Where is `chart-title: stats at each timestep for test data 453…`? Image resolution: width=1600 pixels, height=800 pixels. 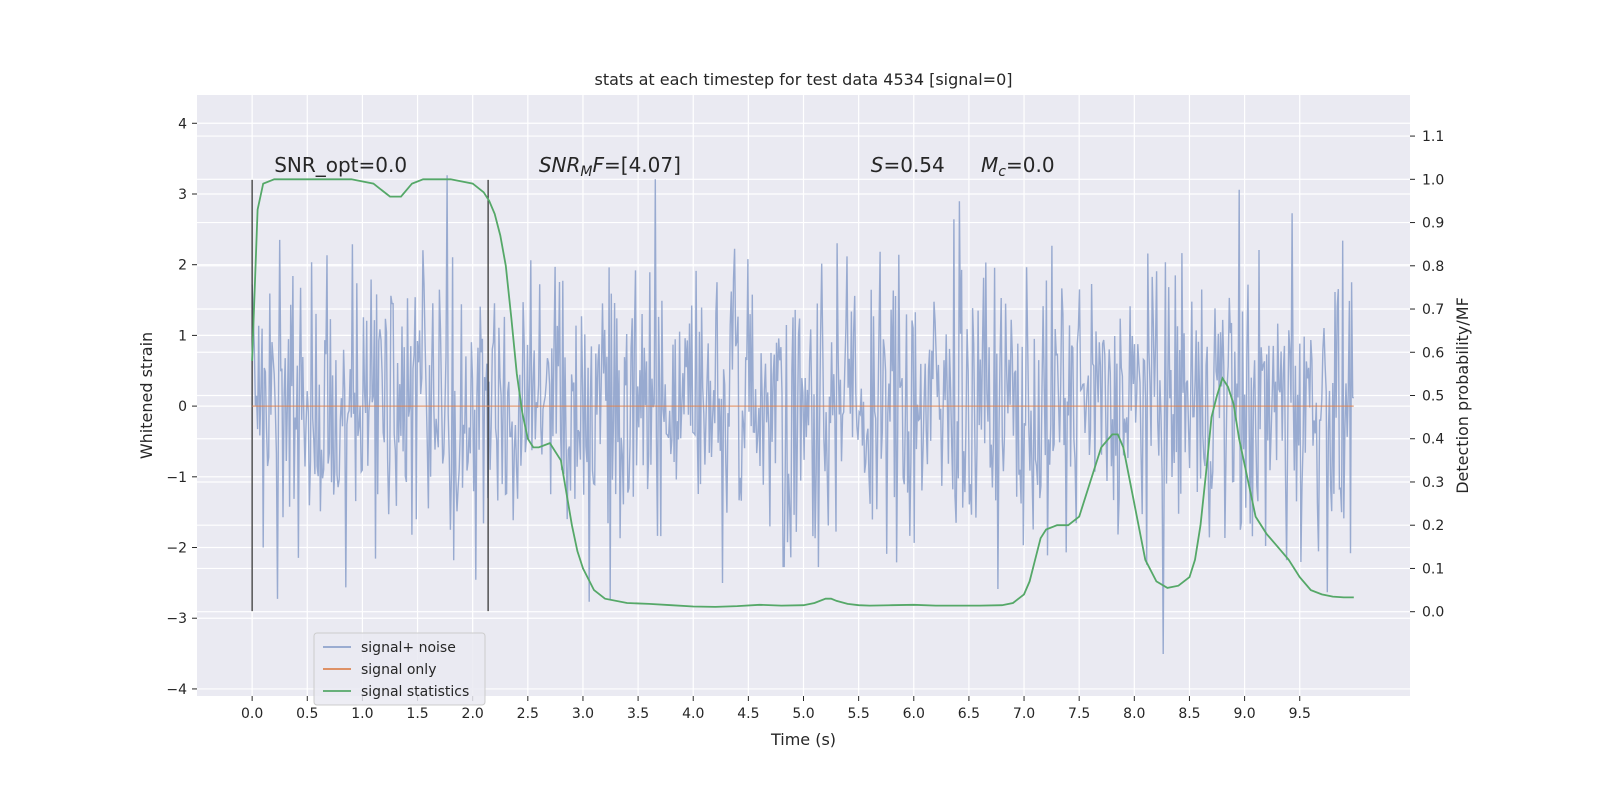 chart-title: stats at each timestep for test data 453… is located at coordinates (803, 79).